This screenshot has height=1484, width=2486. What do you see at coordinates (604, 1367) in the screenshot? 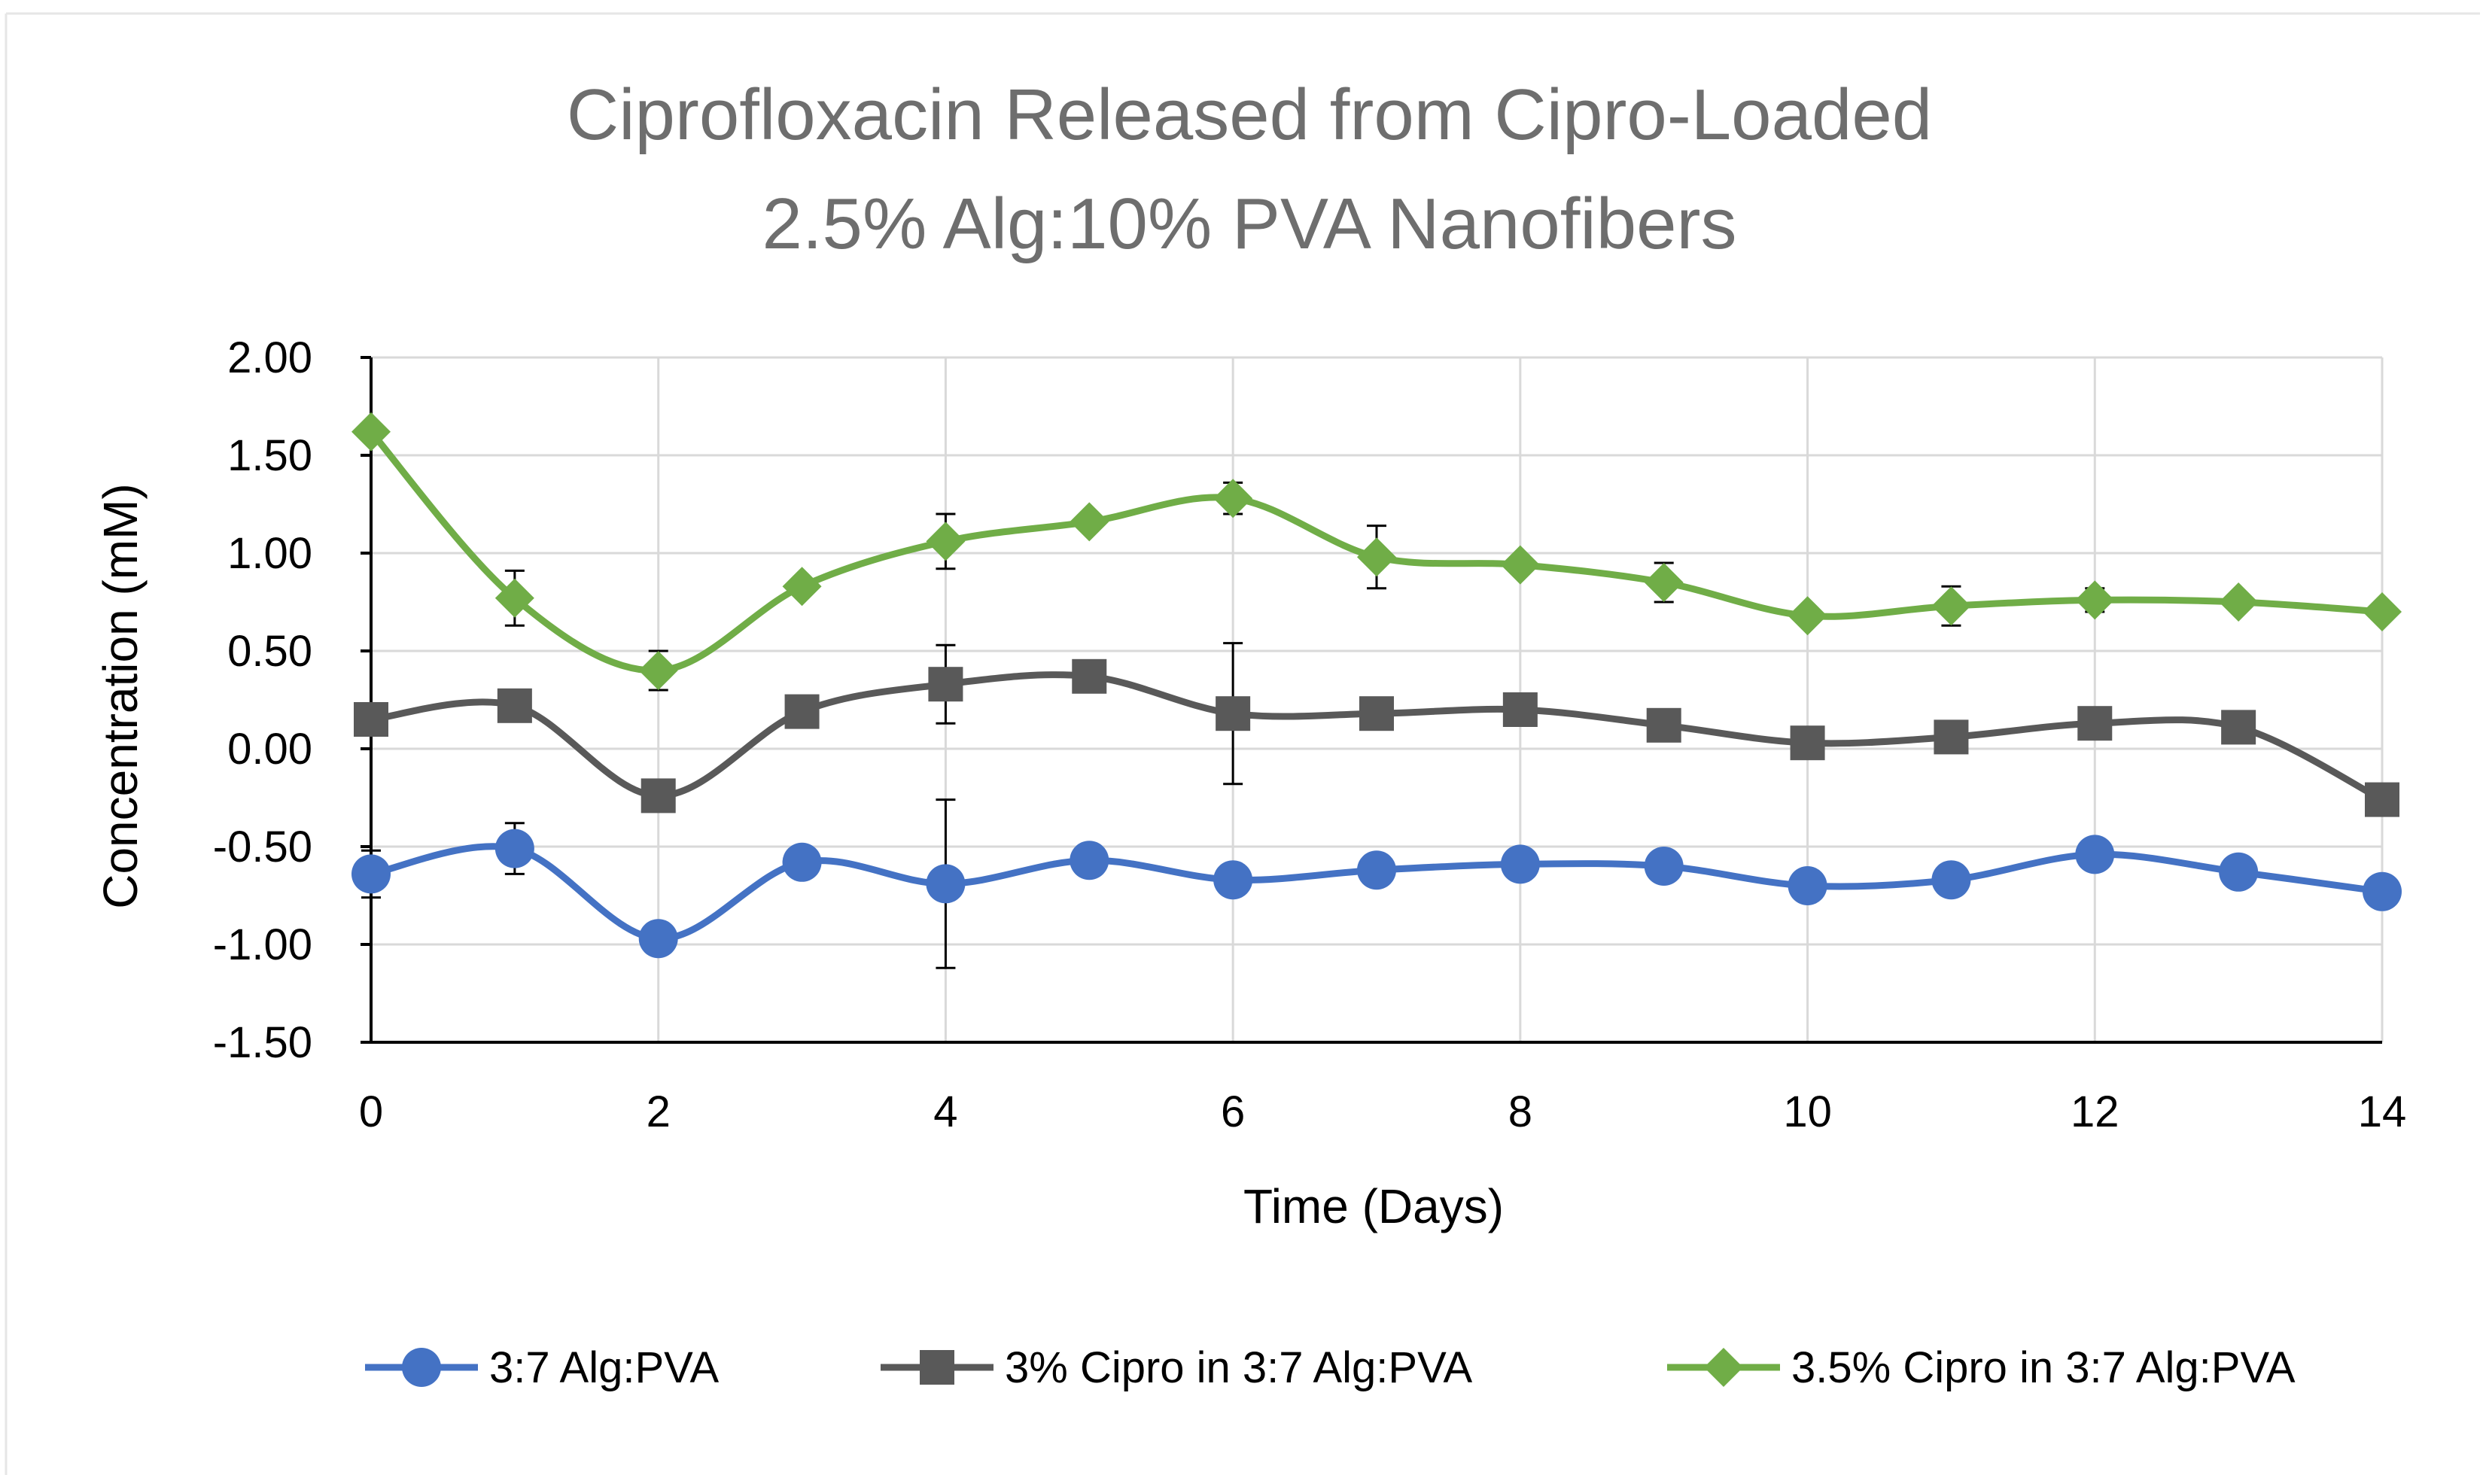
I see `legend-label: 3:7 Alg:PVA` at bounding box center [604, 1367].